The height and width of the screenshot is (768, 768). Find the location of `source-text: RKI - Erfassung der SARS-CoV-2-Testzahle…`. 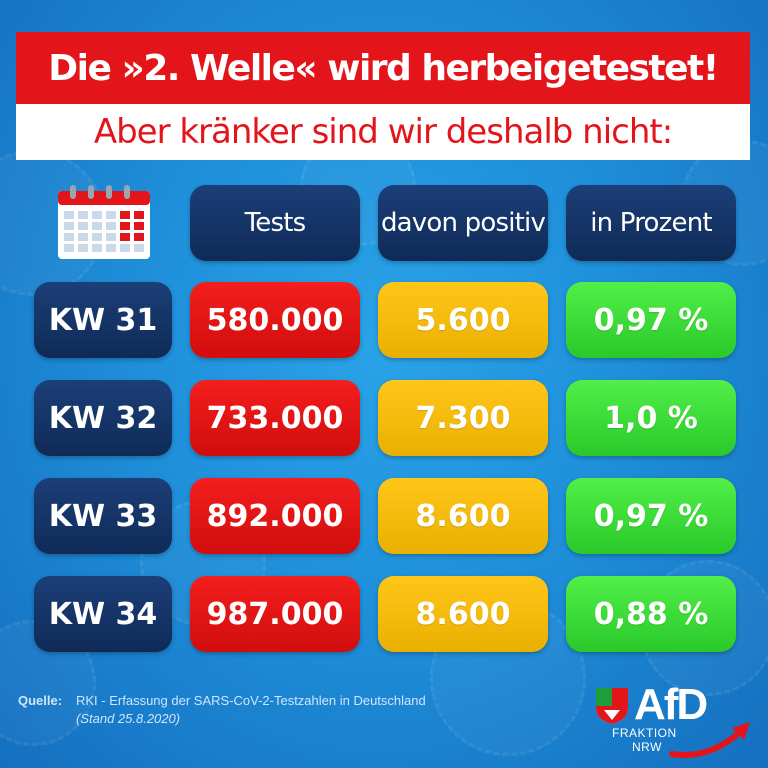

source-text: RKI - Erfassung der SARS-CoV-2-Testzahle… is located at coordinates (251, 700).